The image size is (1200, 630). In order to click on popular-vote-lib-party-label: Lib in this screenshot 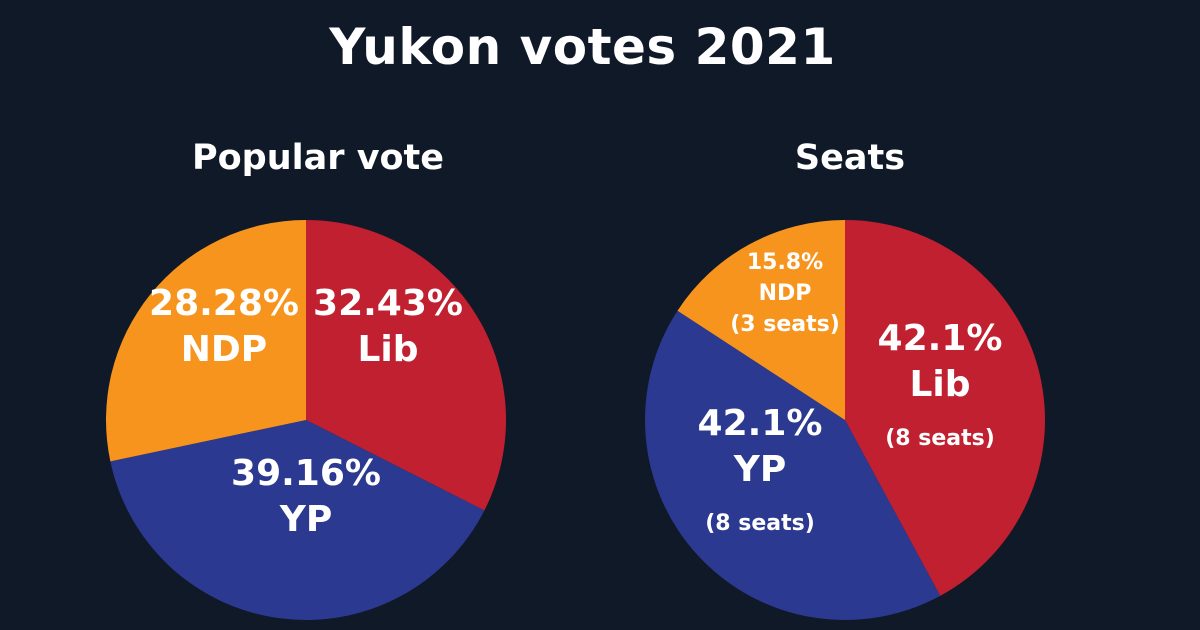, I will do `click(387, 349)`.